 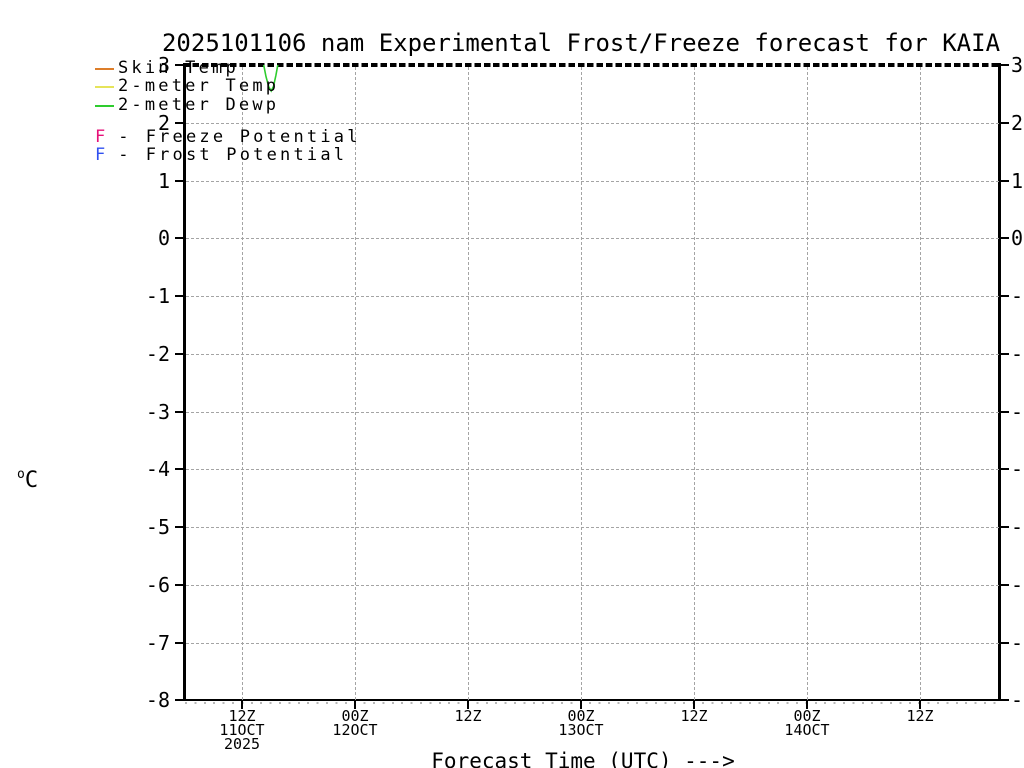 I want to click on y-tick-label-left: 3, so click(x=163, y=65).